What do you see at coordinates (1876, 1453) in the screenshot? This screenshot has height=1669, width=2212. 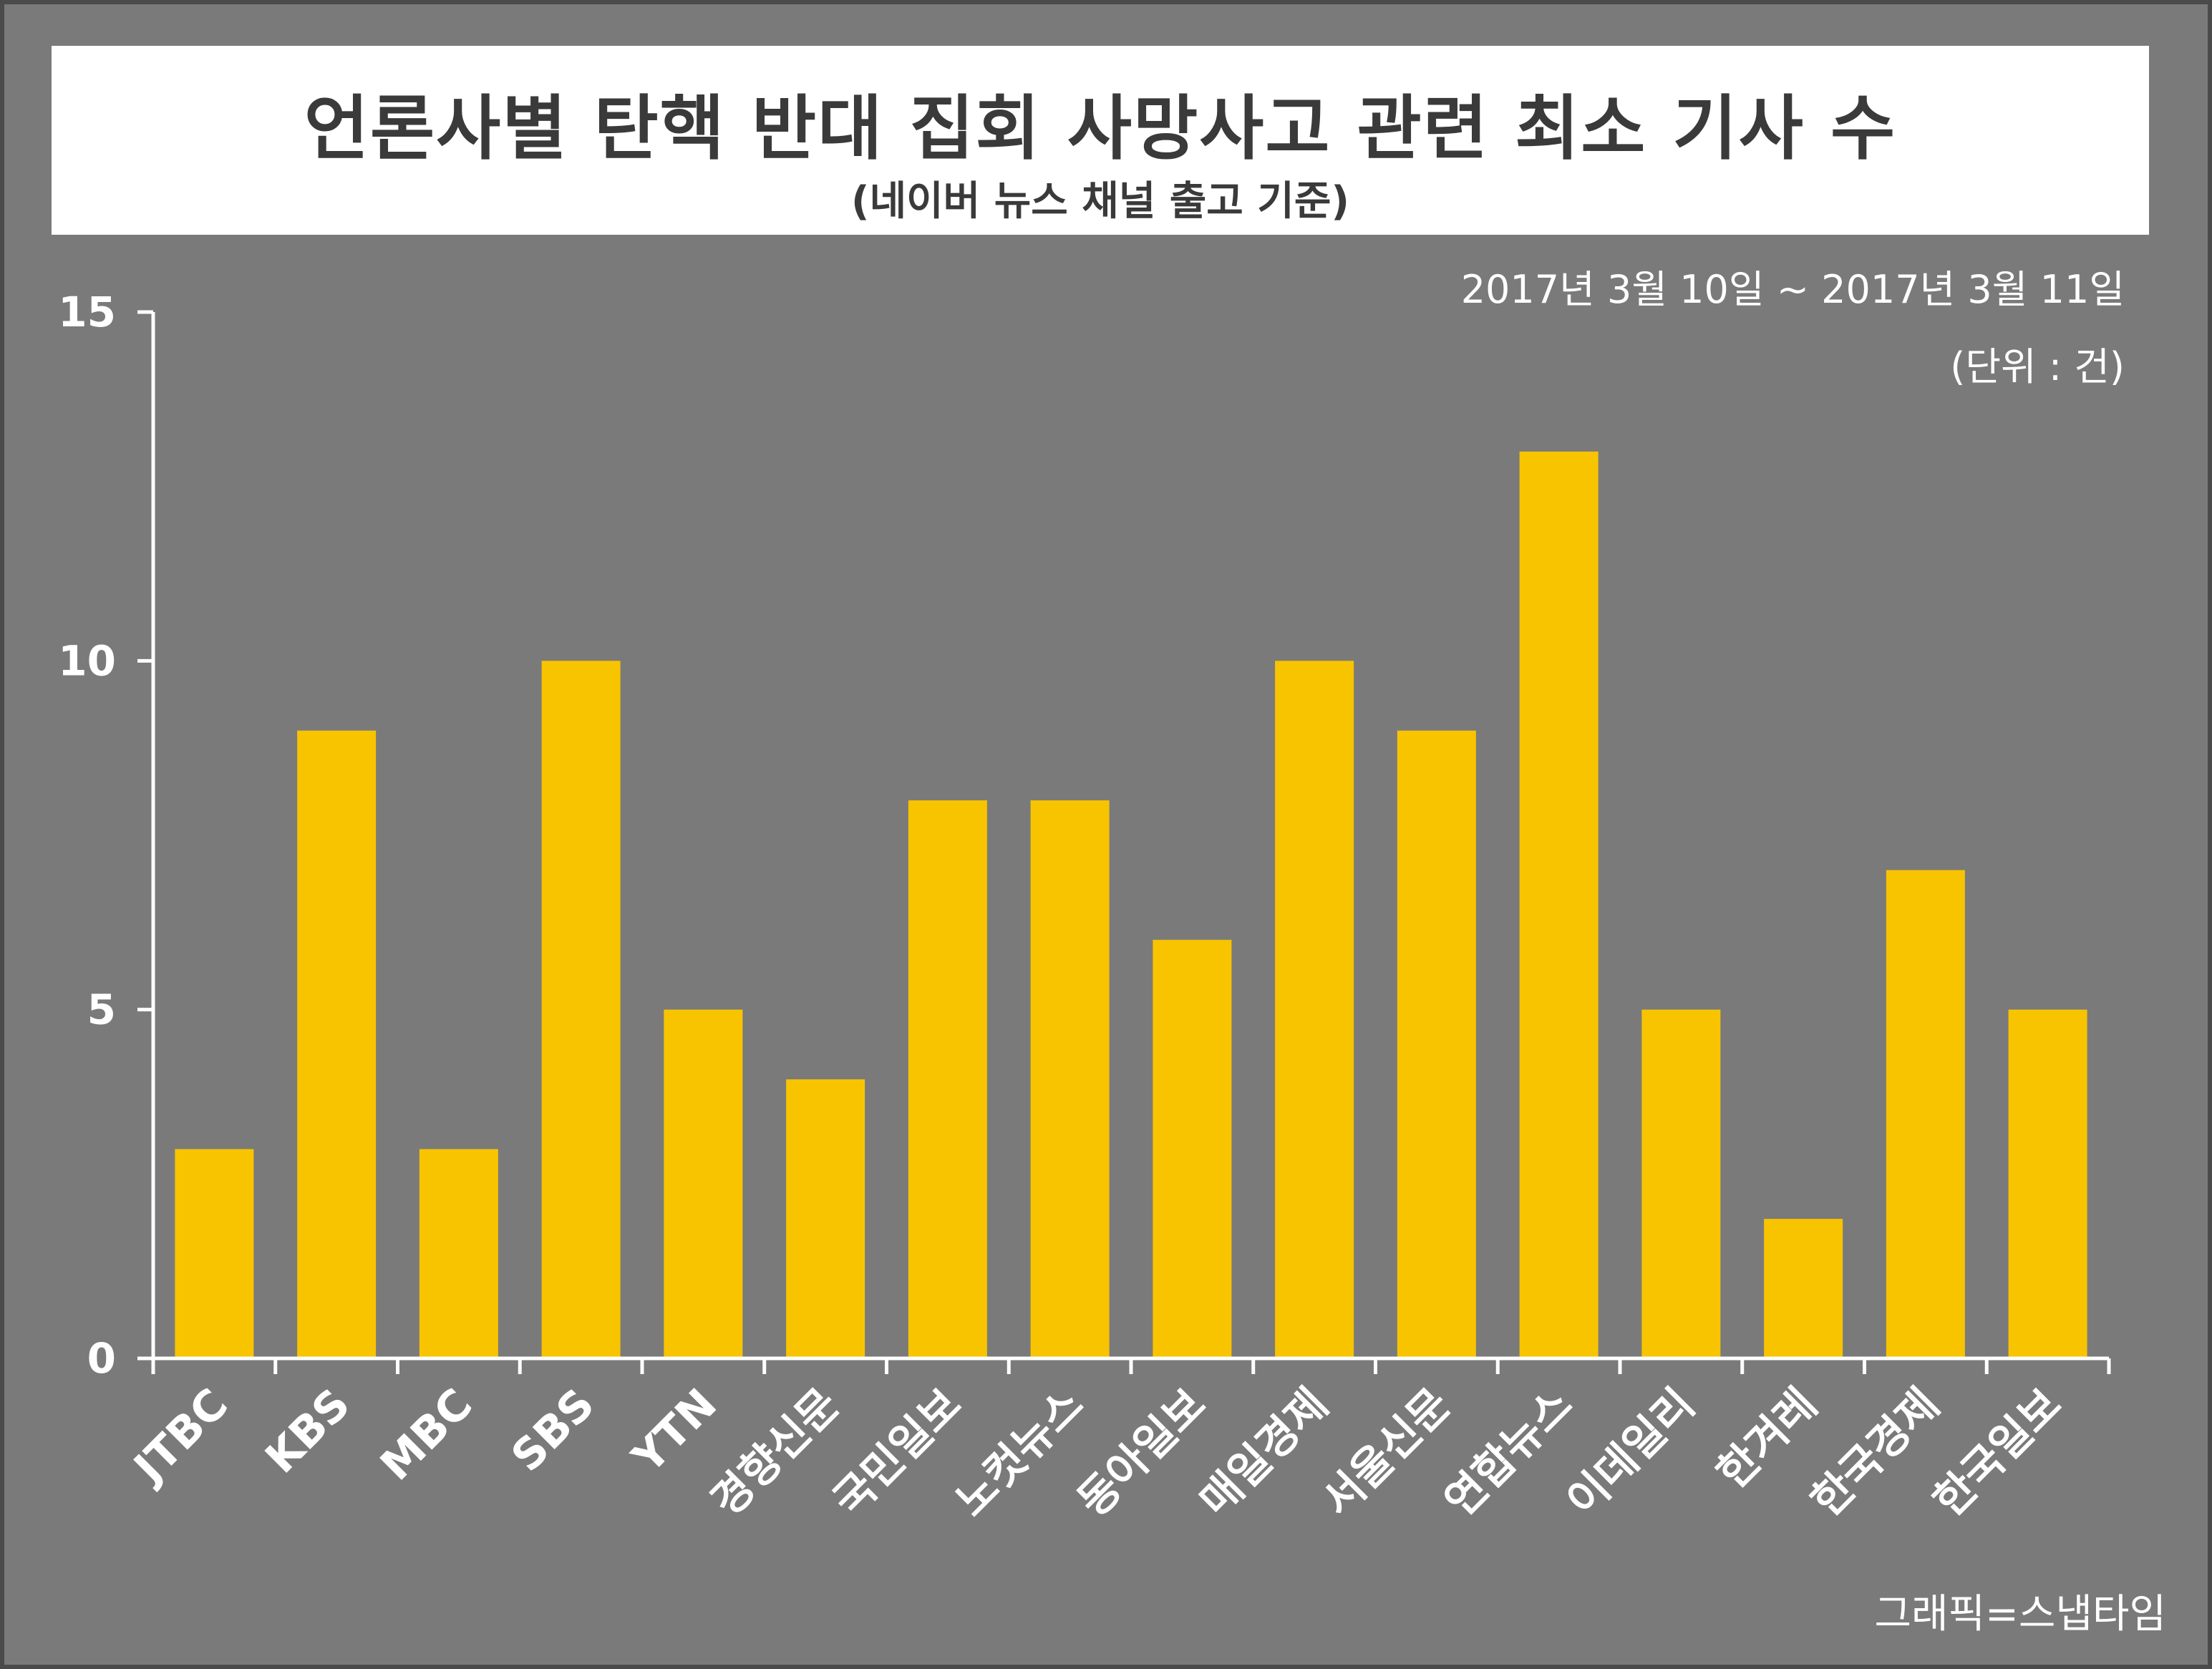 I see `x-tick-label: 한국경제` at bounding box center [1876, 1453].